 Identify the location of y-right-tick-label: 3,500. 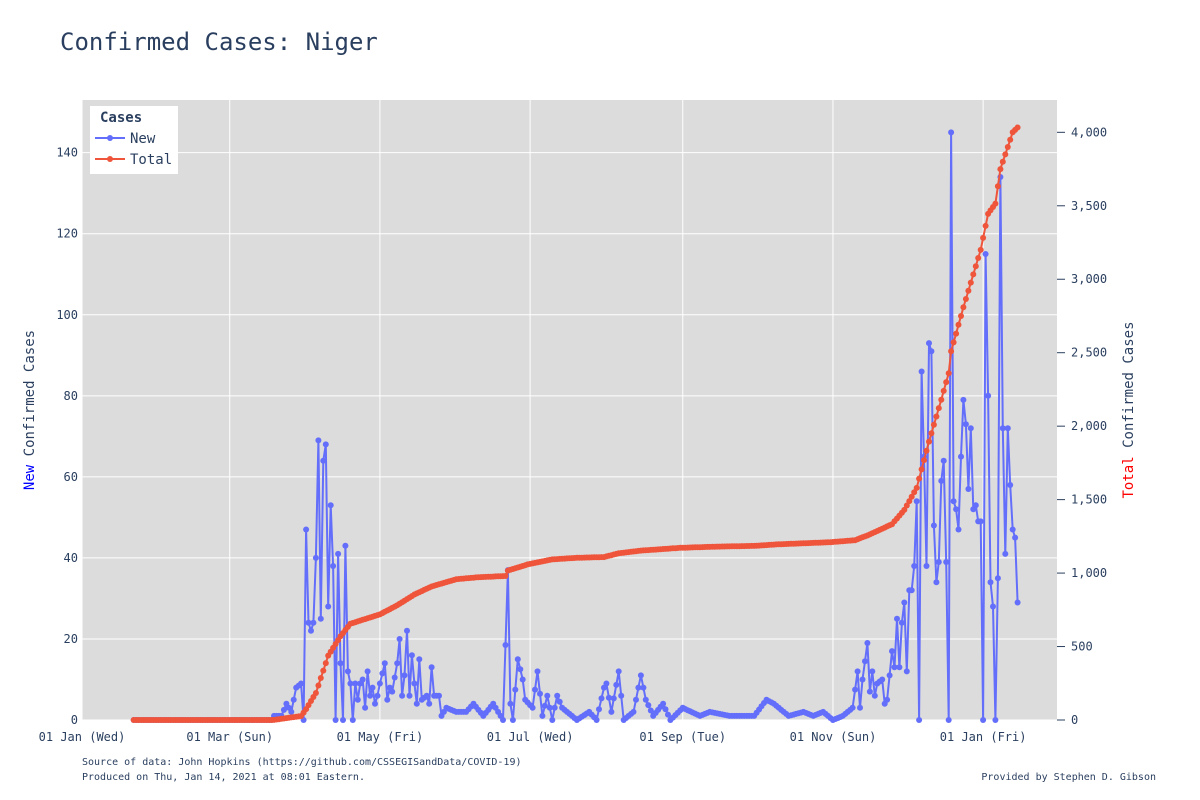
(1089, 206).